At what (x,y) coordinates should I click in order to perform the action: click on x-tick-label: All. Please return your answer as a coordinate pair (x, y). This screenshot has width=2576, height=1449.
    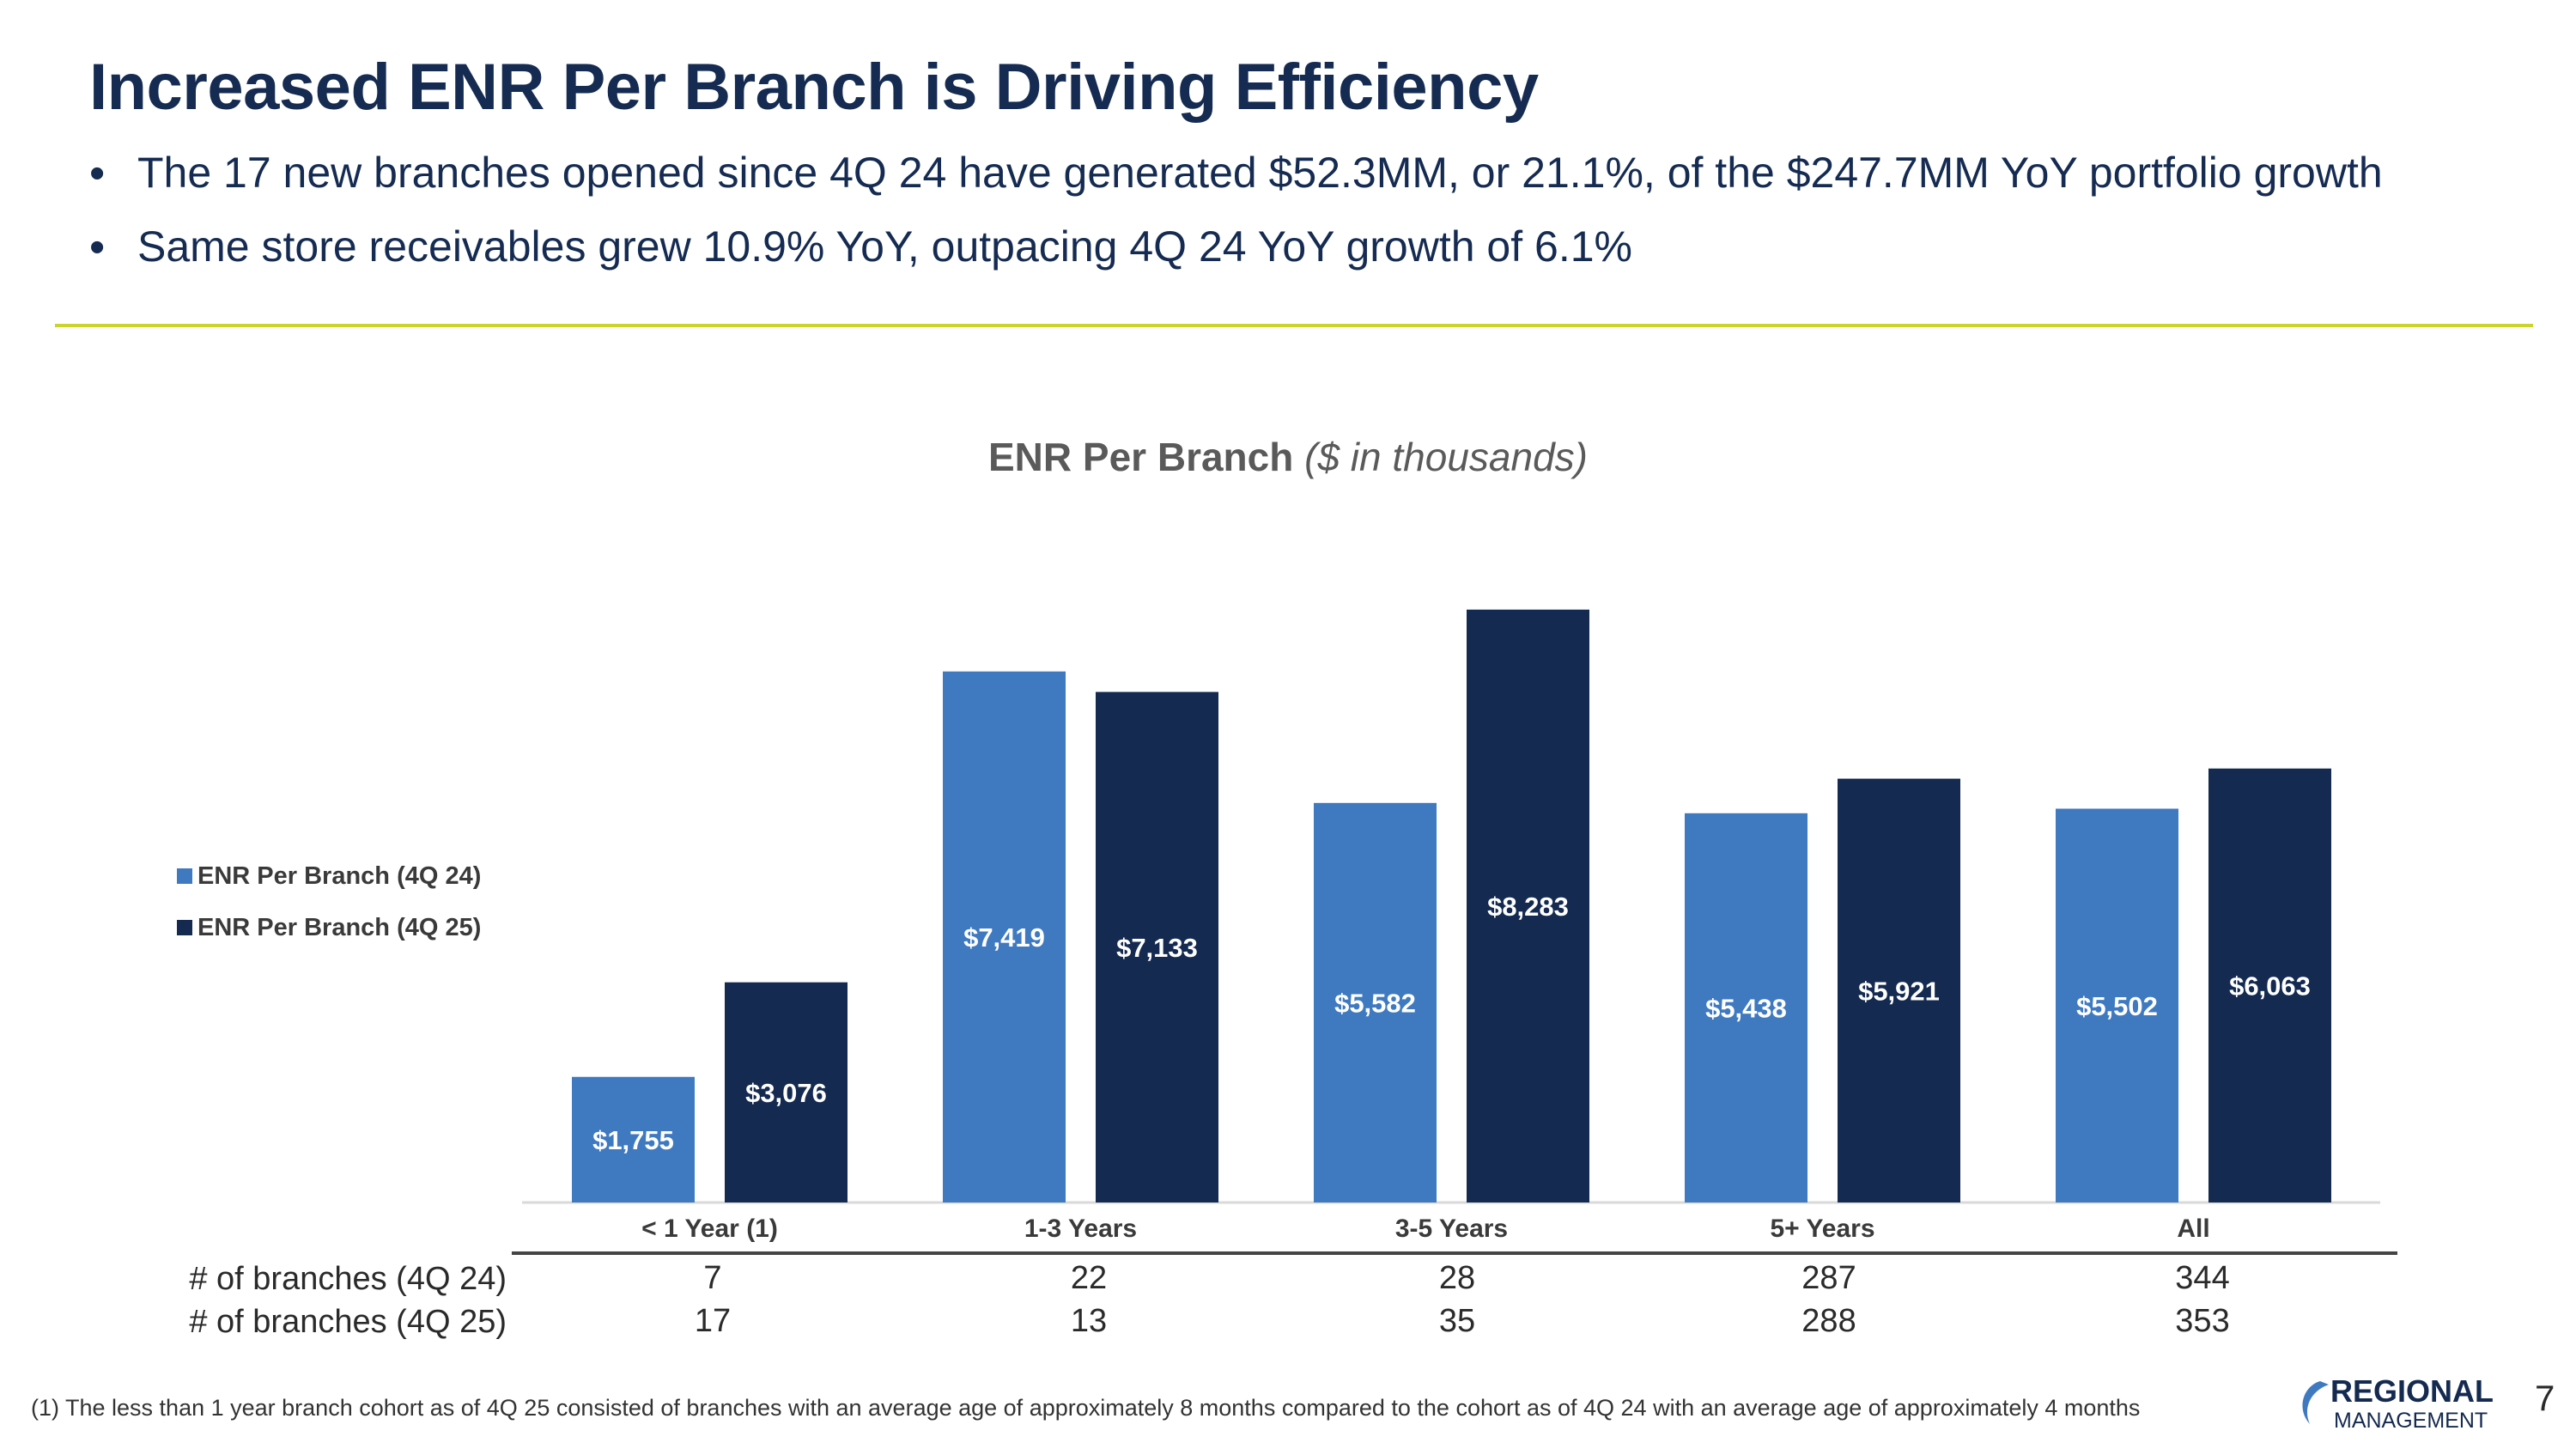
    Looking at the image, I should click on (2193, 1229).